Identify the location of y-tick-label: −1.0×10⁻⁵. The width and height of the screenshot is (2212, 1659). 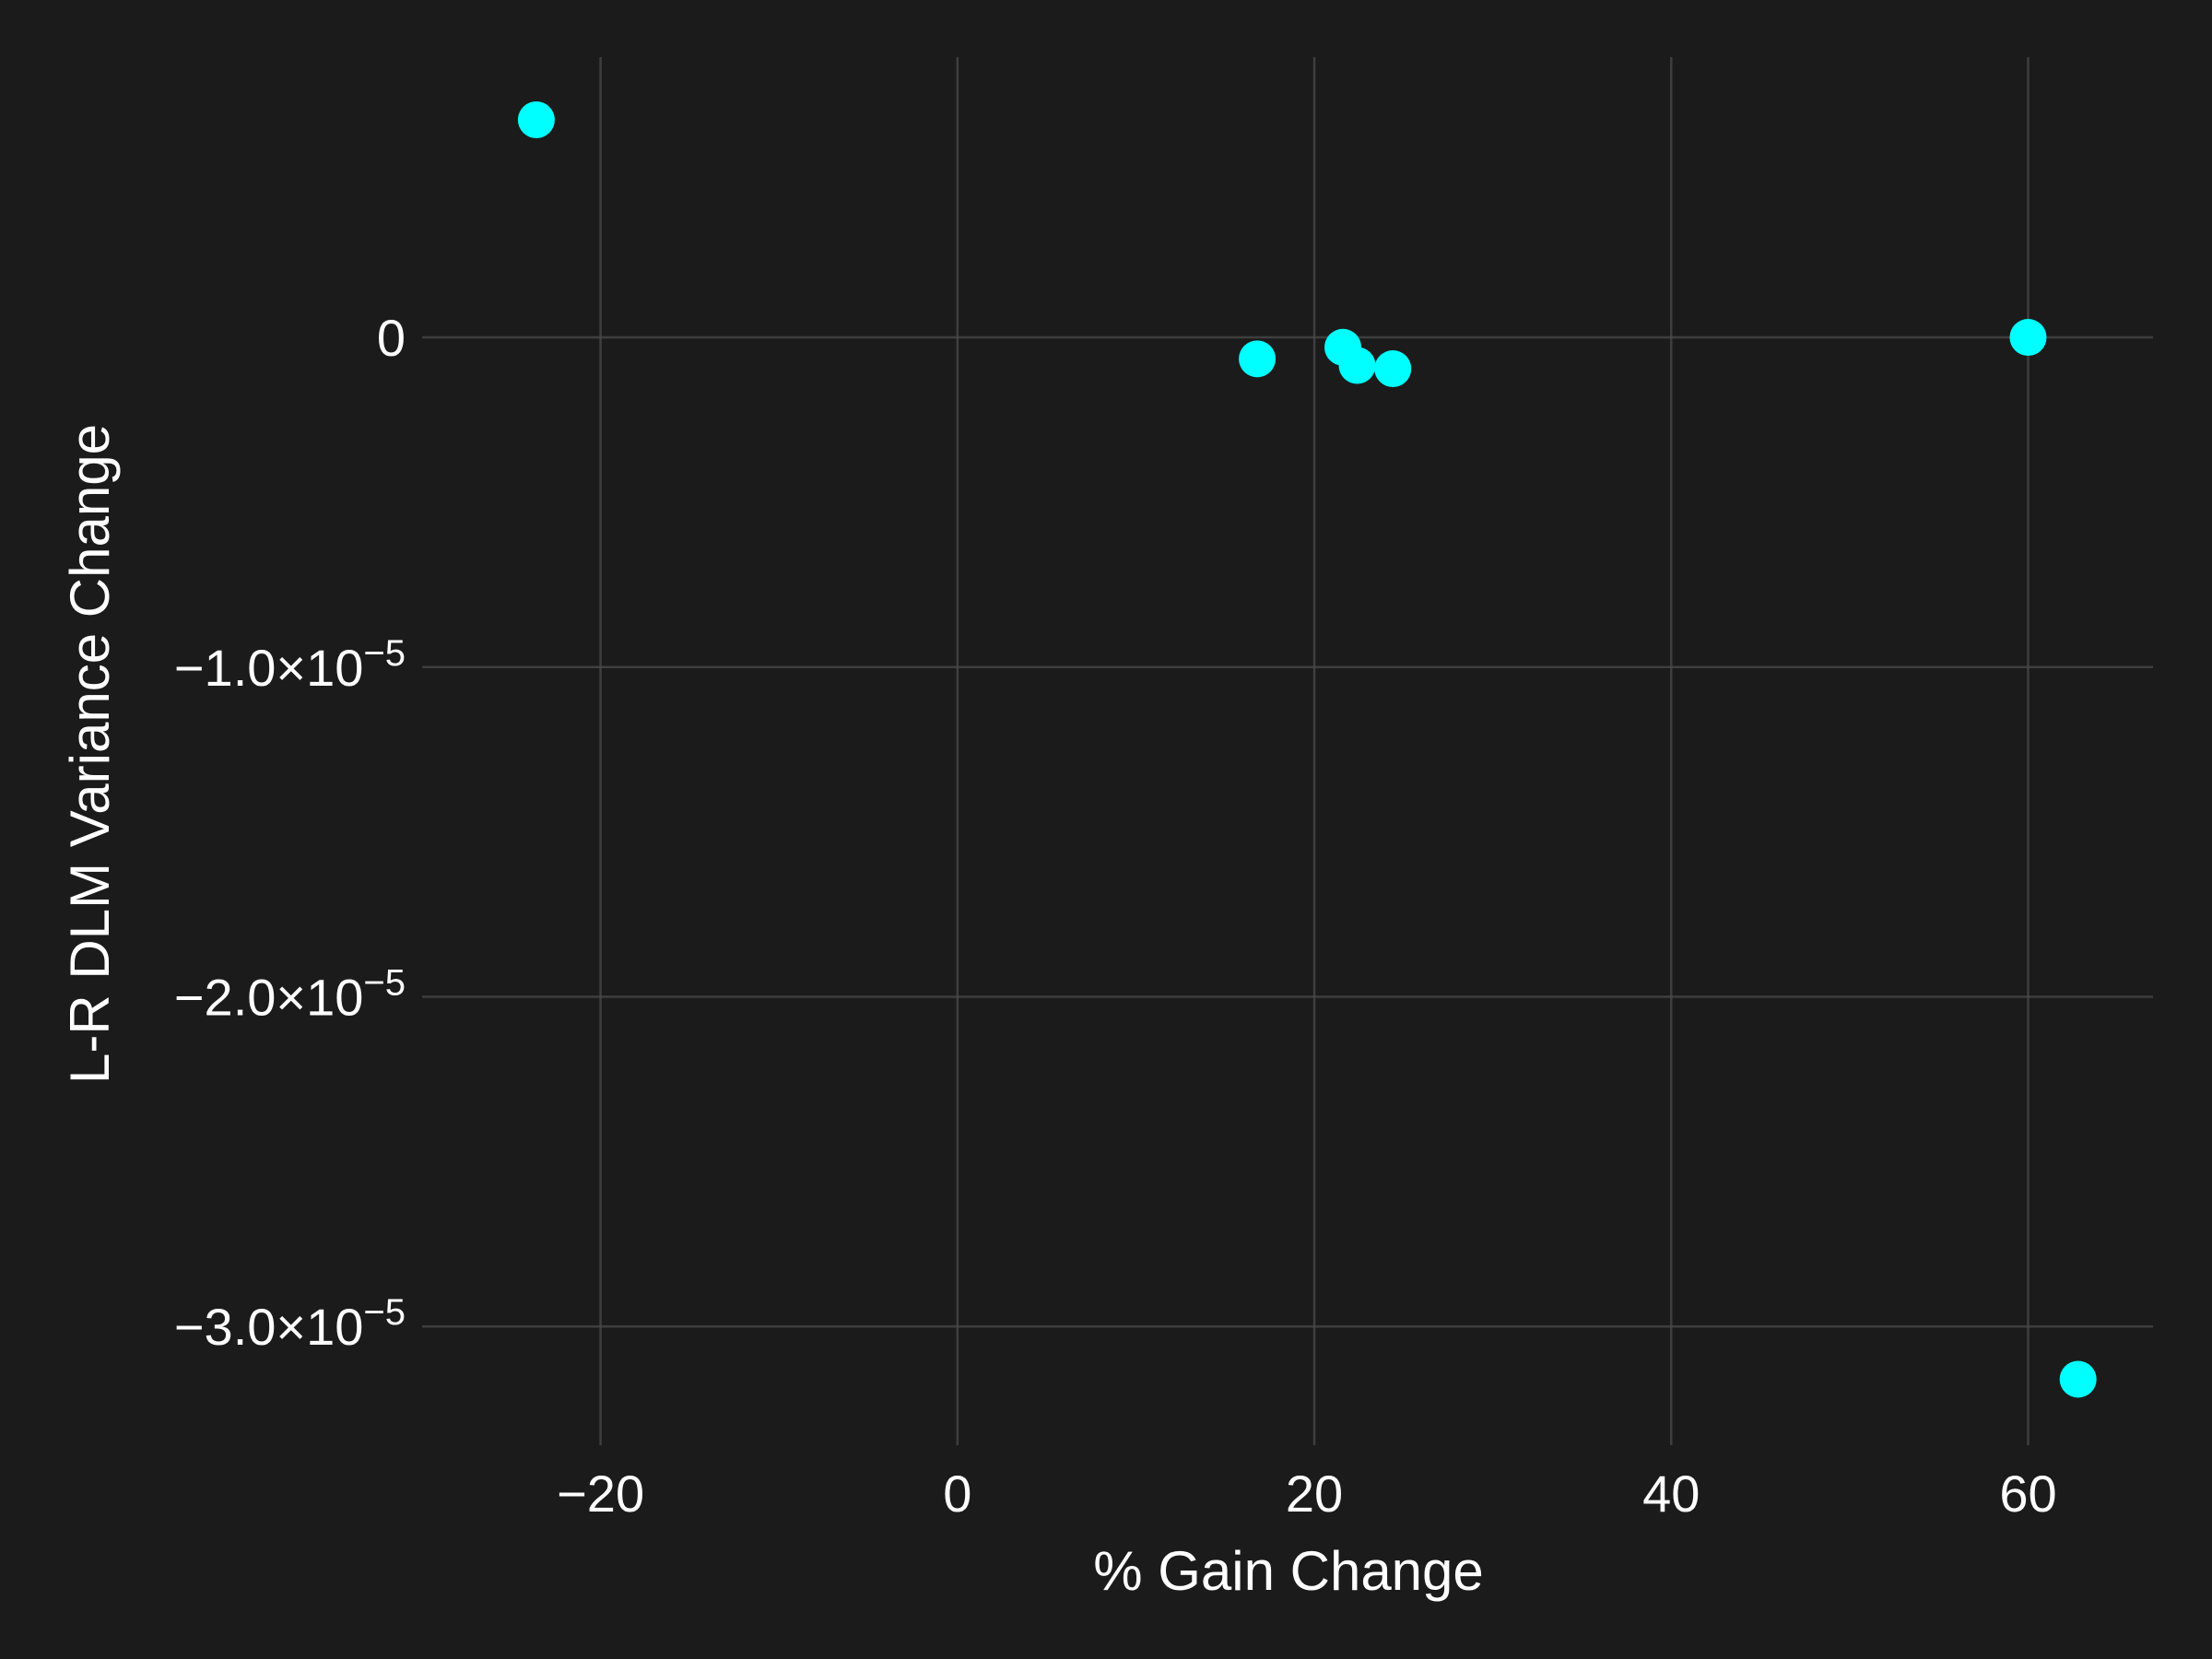
(290, 665).